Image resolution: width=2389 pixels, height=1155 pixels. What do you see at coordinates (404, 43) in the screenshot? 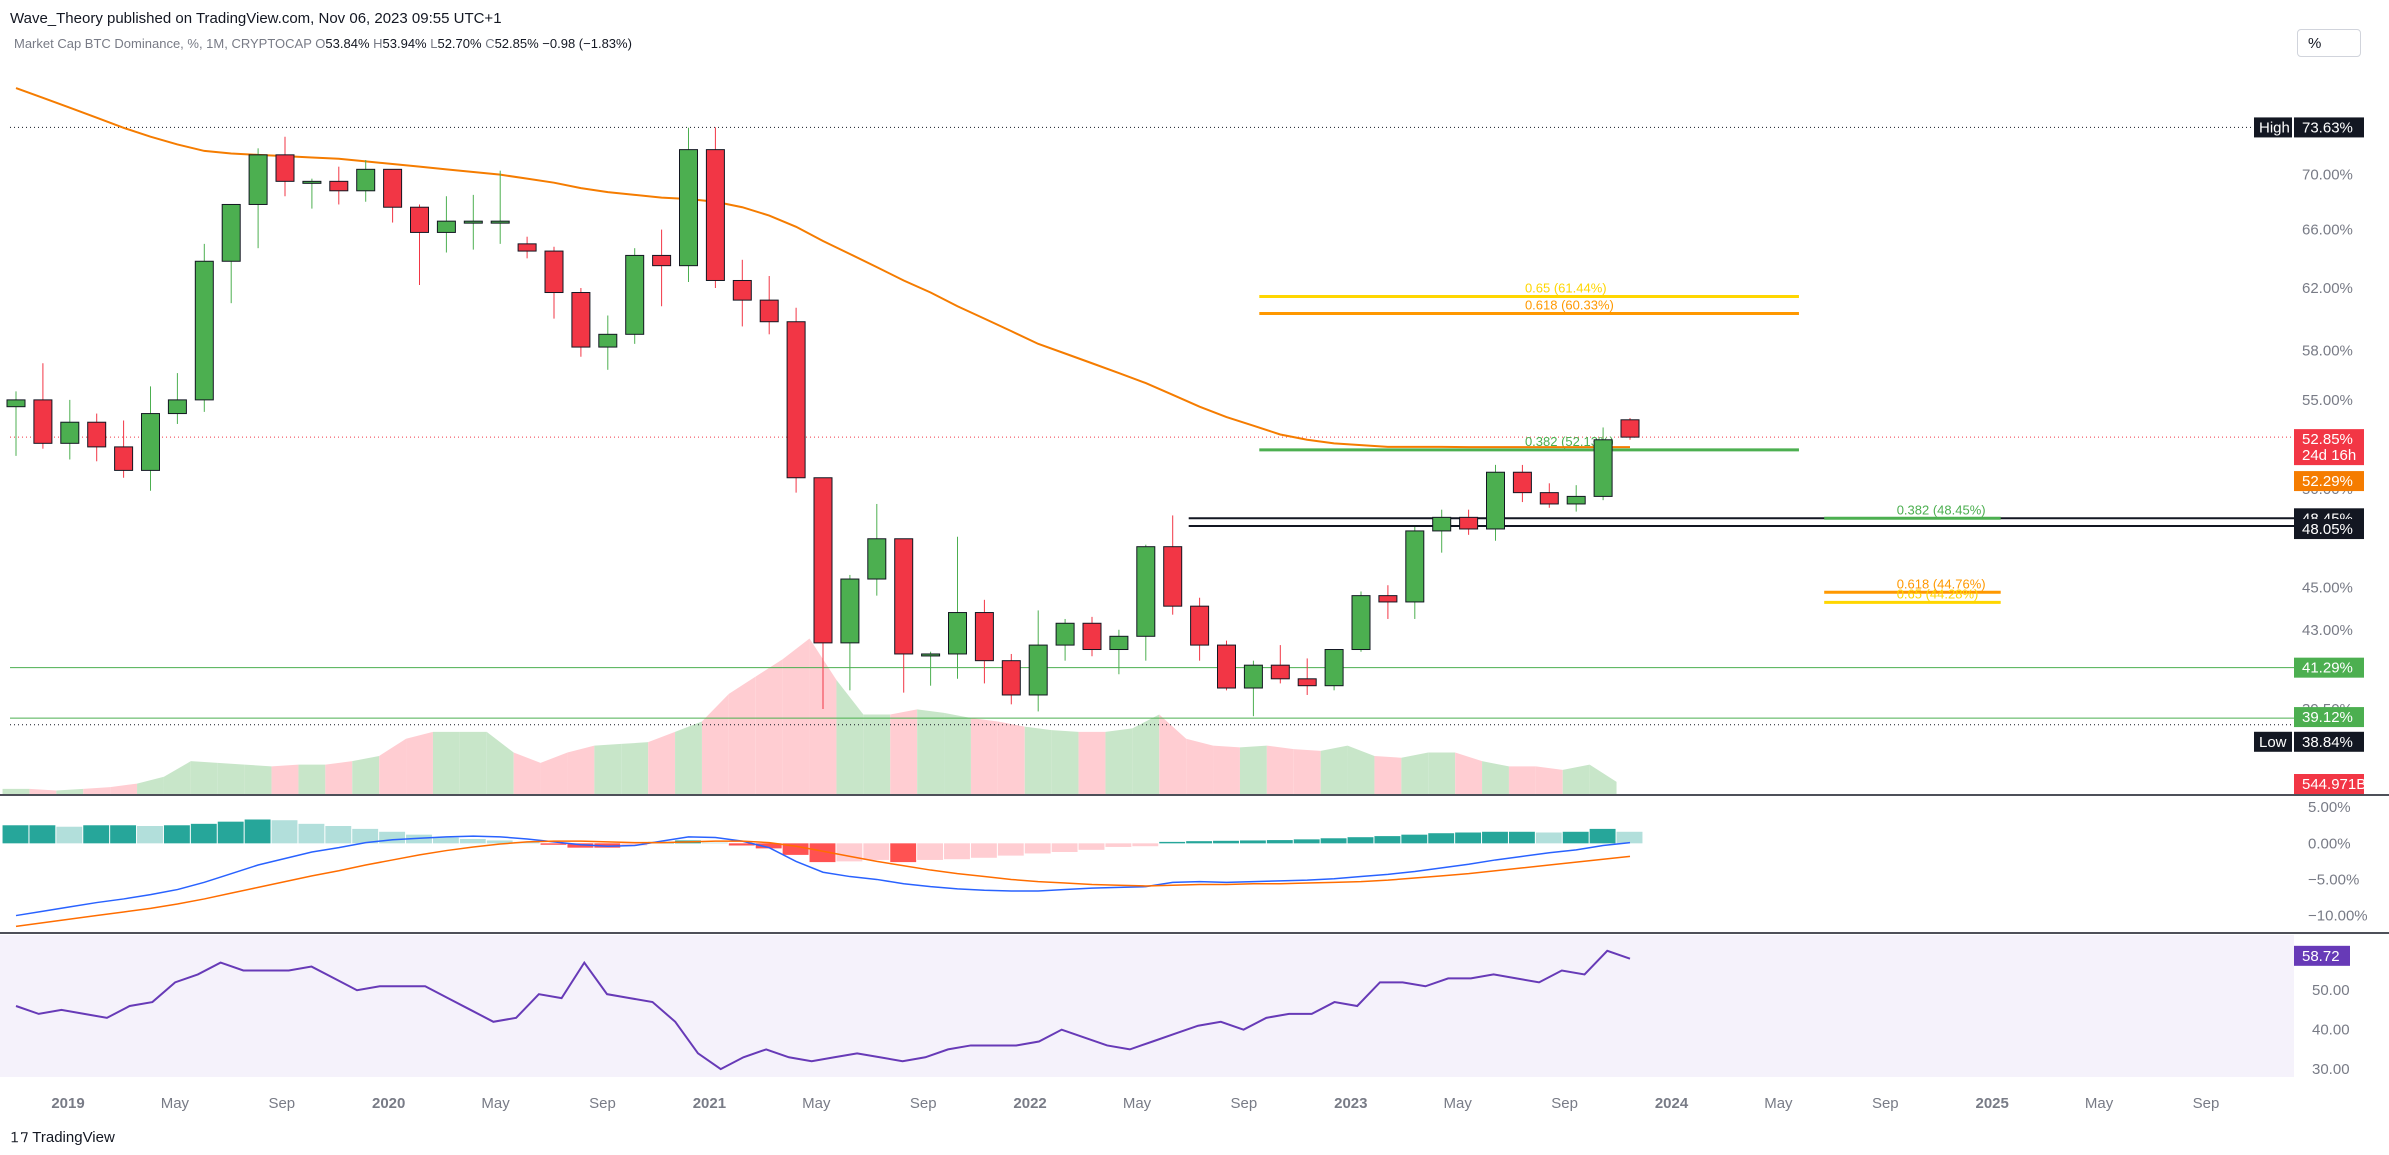
I see `ohlc-high: 53.94%` at bounding box center [404, 43].